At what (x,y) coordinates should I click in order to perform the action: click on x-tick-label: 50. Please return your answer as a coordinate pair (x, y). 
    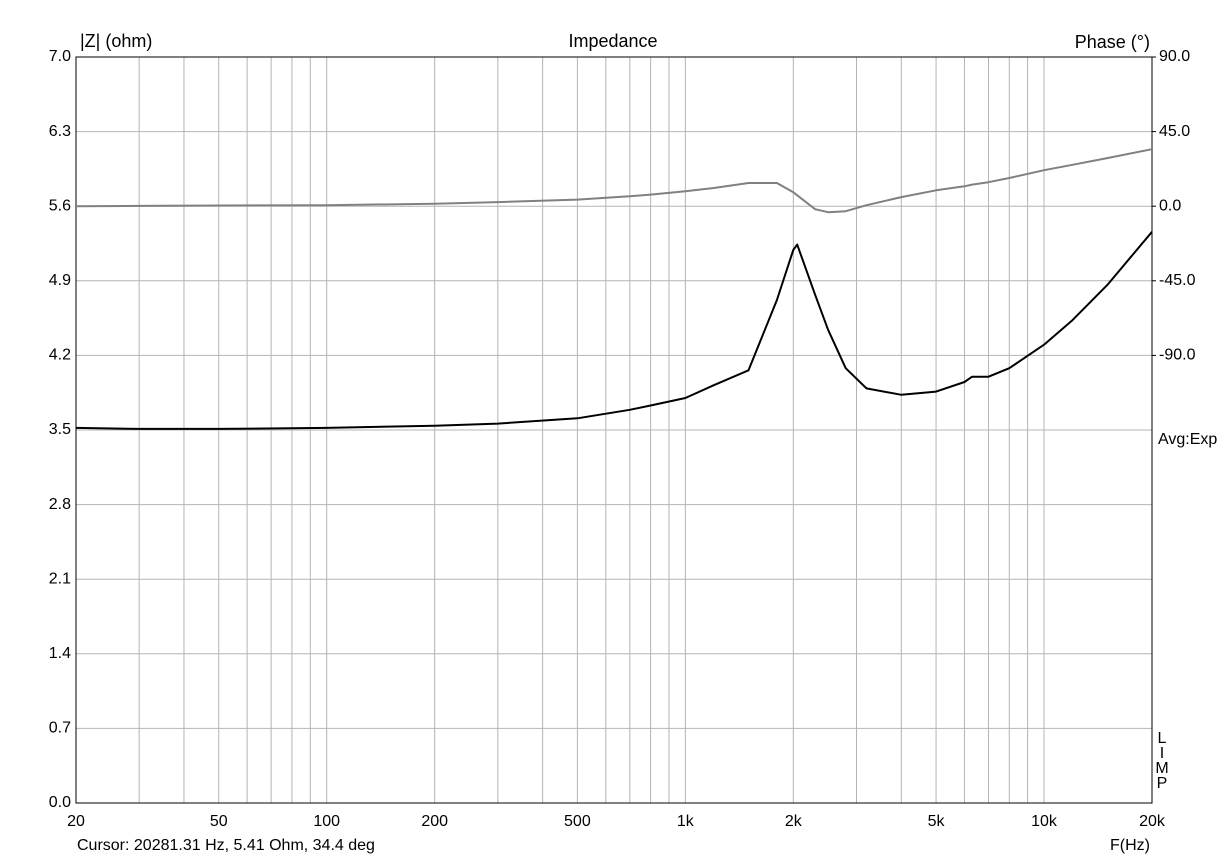
    Looking at the image, I should click on (219, 821).